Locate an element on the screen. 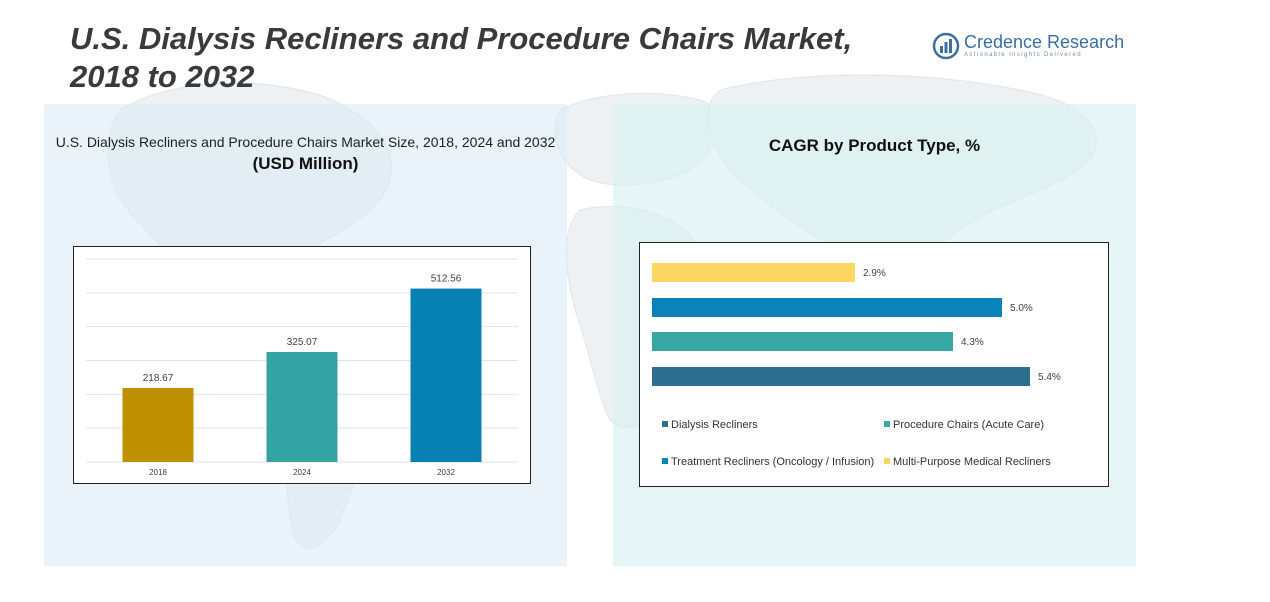  hbar-treatment-recliners-oncology-infusion- is located at coordinates (827, 307).